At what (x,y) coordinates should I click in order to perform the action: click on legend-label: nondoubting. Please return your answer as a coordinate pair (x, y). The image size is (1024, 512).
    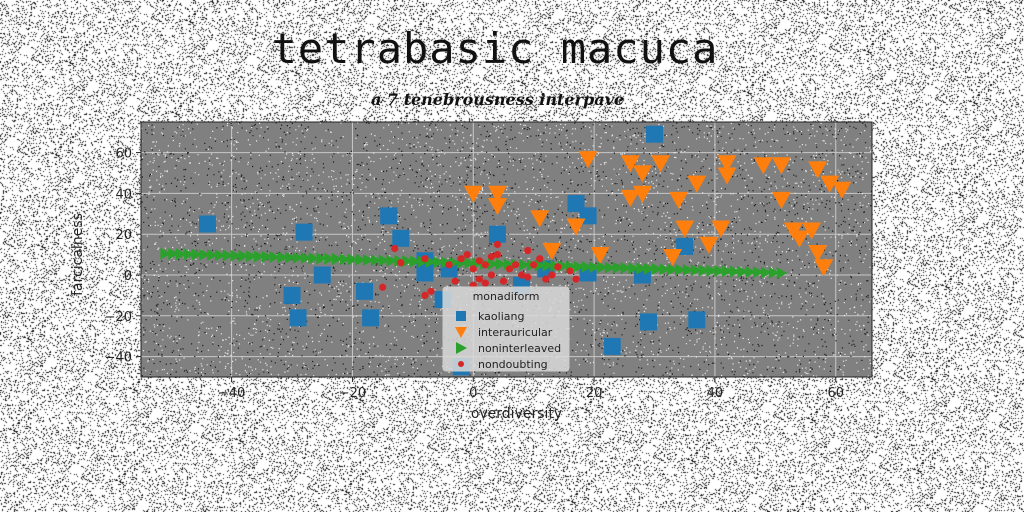
    Looking at the image, I should click on (513, 364).